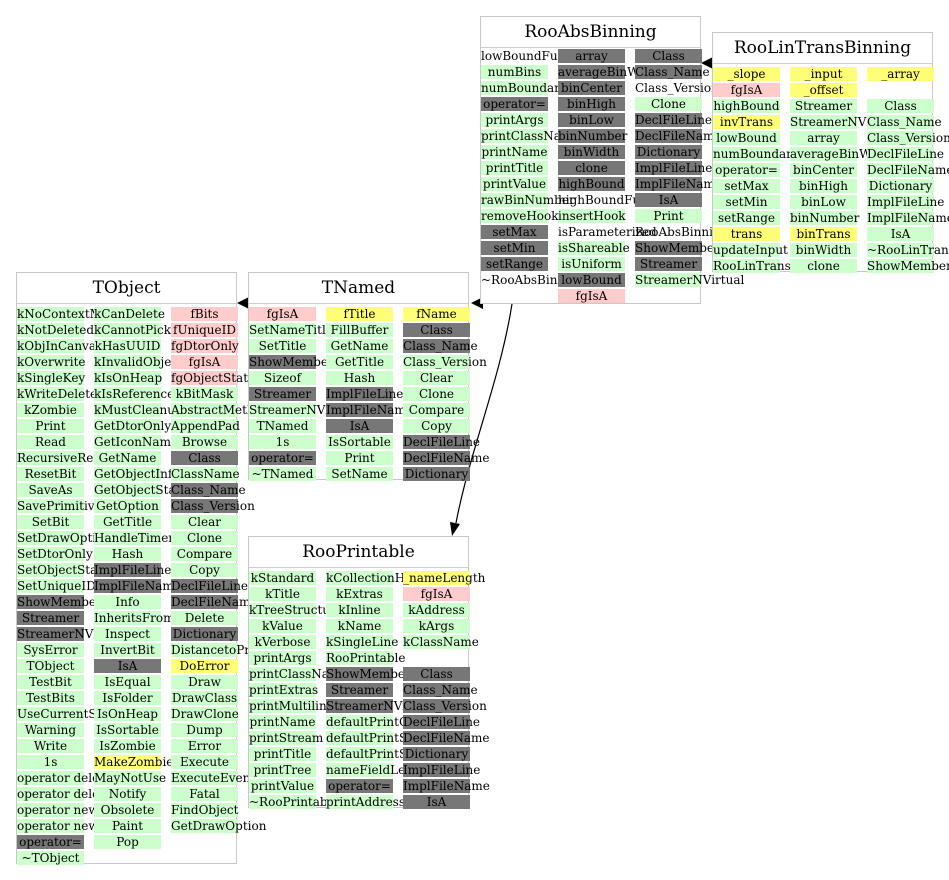  I want to click on member-cell: RecursiveRemove, so click(71, 458).